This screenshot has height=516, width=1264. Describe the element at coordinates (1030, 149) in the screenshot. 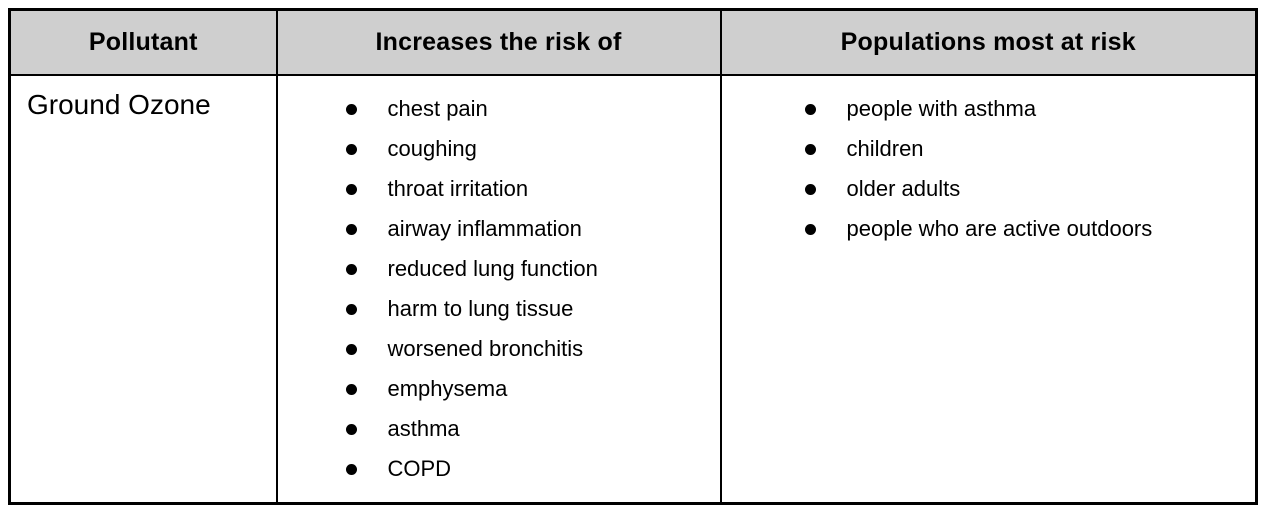

I see `list-item: children` at that location.